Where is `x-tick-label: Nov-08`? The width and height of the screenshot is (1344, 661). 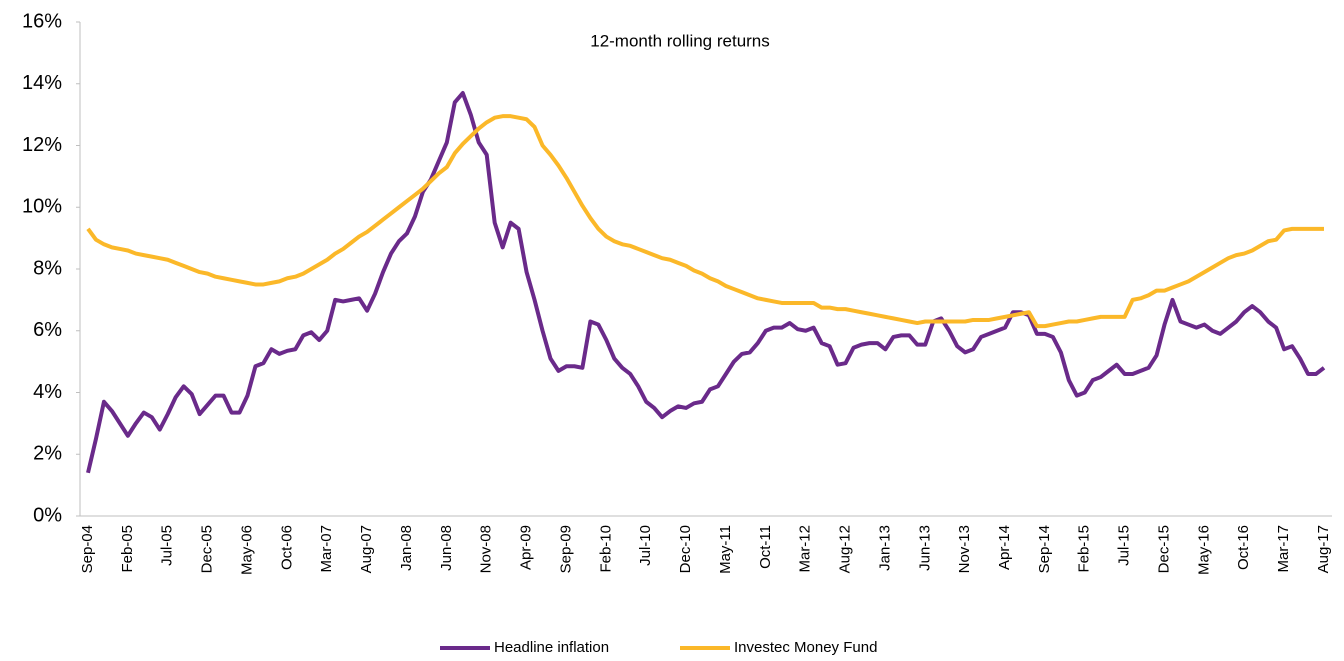 x-tick-label: Nov-08 is located at coordinates (486, 549).